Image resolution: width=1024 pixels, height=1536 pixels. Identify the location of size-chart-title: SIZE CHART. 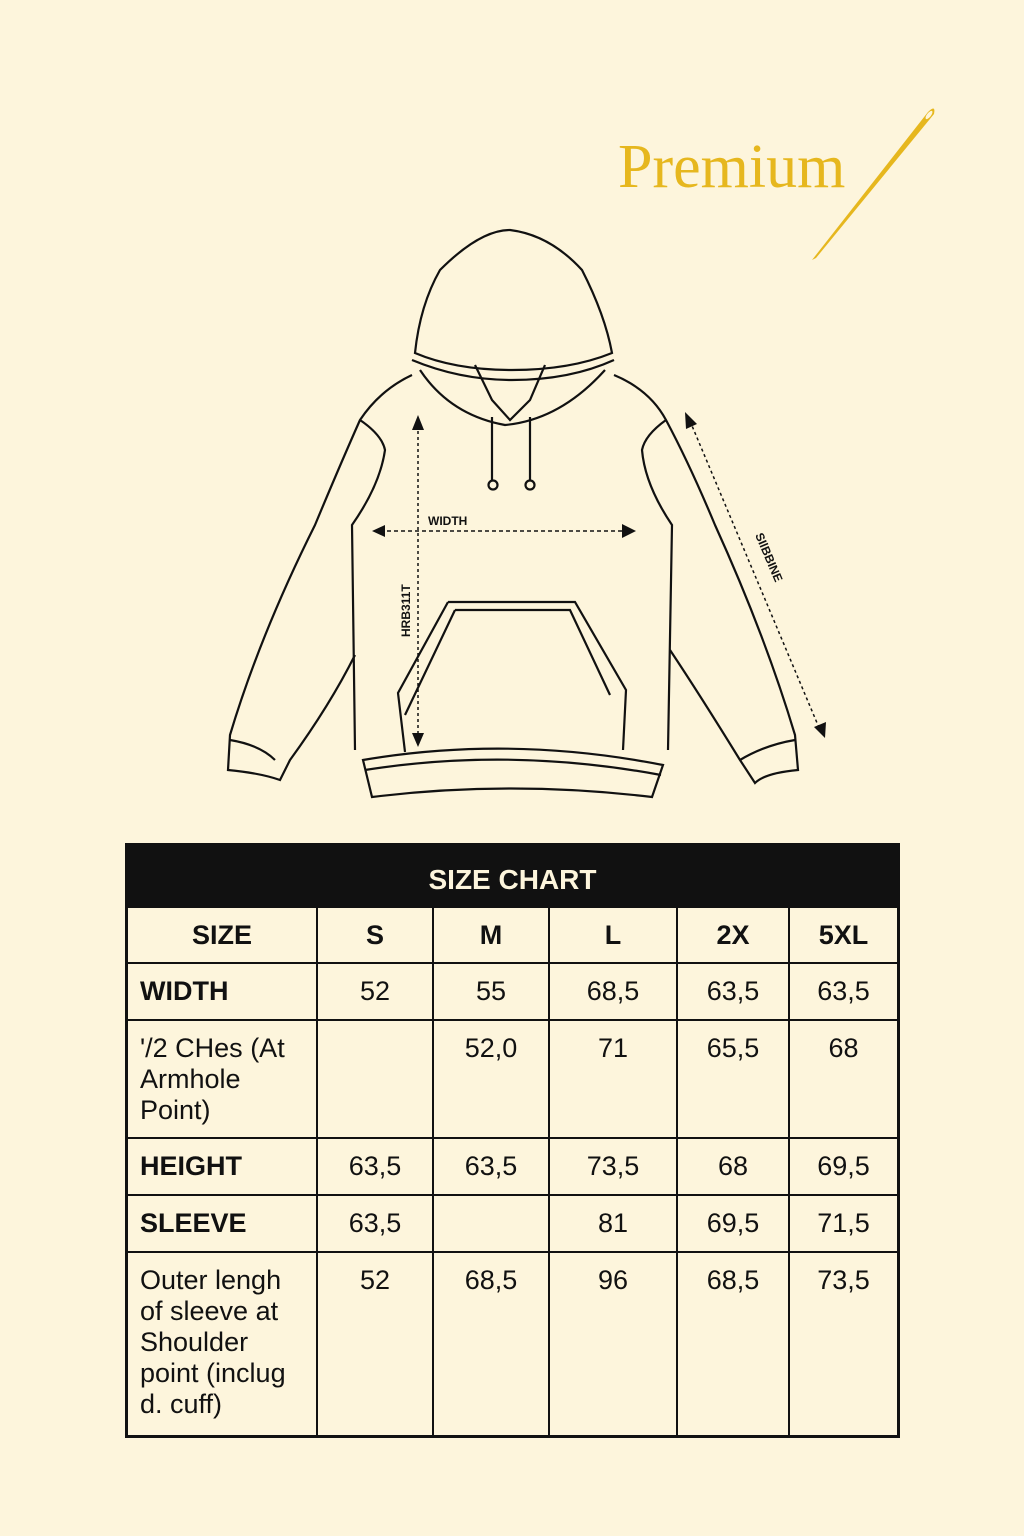
(512, 877).